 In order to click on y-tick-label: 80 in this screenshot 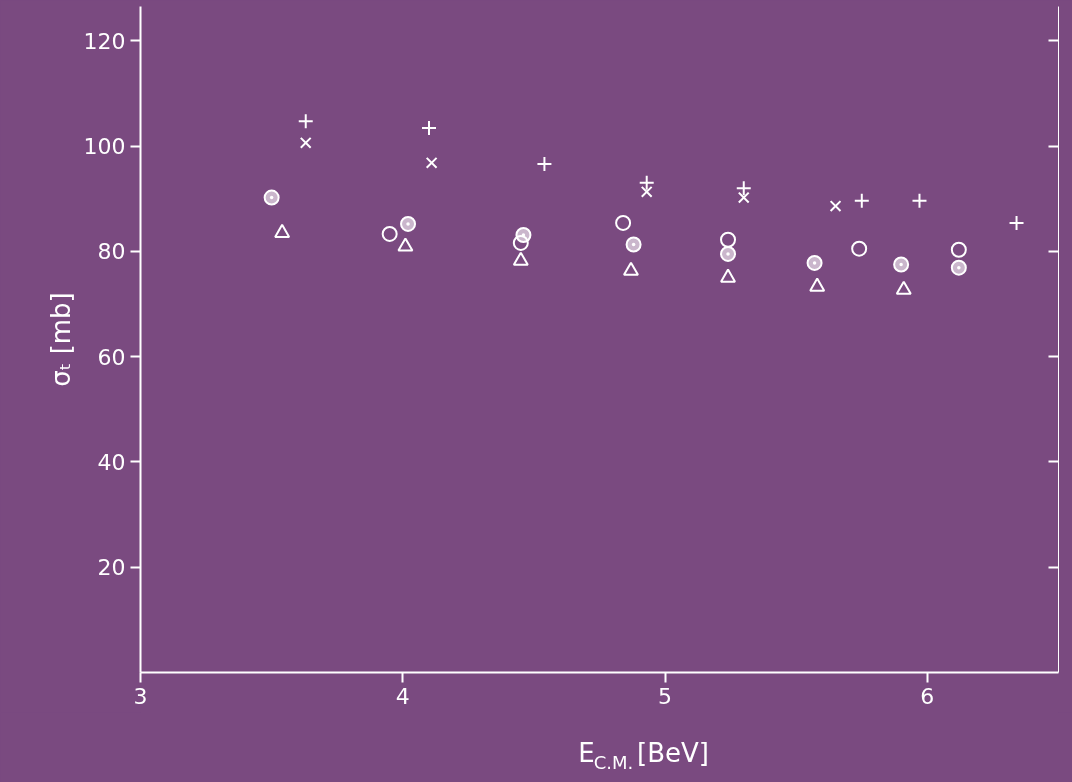, I will do `click(111, 252)`.